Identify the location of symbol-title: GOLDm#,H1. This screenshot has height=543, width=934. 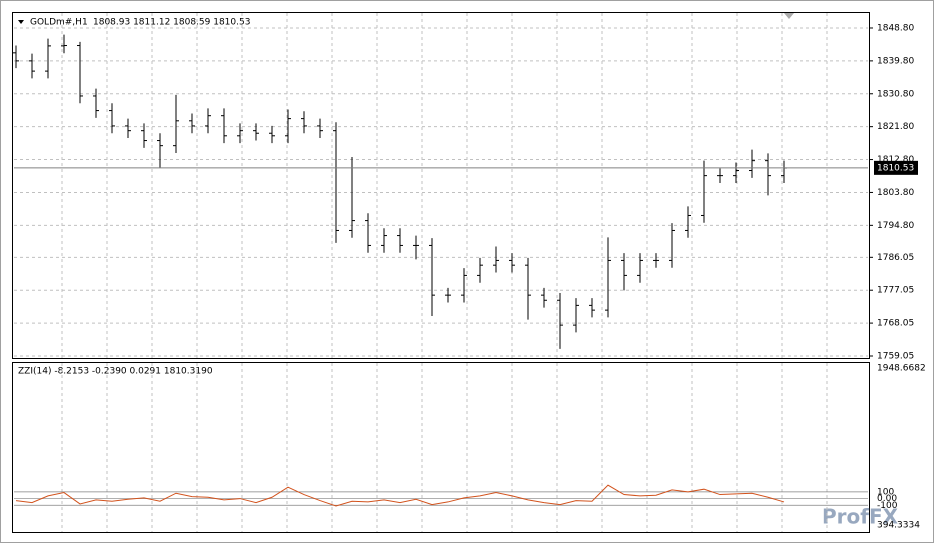
(59, 23).